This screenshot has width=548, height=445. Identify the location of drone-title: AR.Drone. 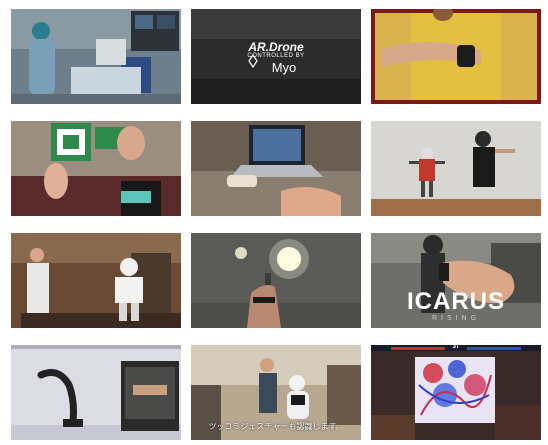
(276, 47).